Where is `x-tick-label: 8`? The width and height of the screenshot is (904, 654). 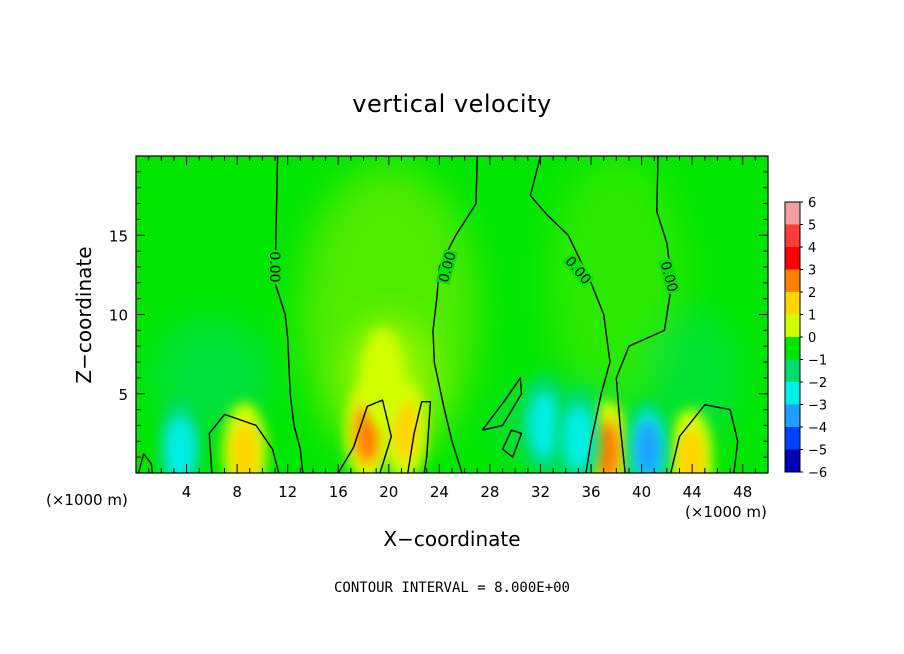 x-tick-label: 8 is located at coordinates (237, 492).